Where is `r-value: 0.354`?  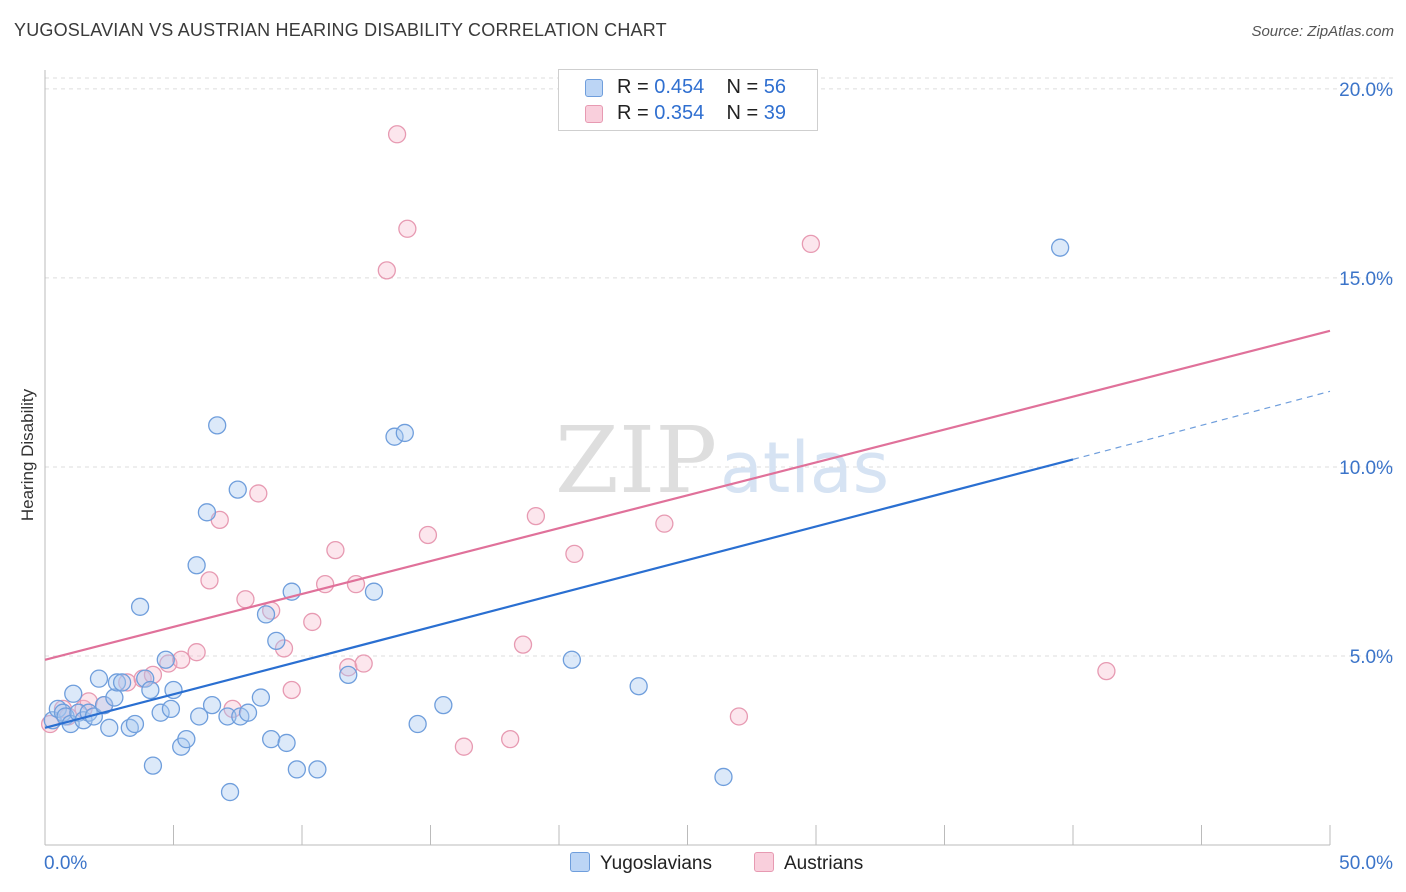
r-value: 0.354 is located at coordinates (679, 113).